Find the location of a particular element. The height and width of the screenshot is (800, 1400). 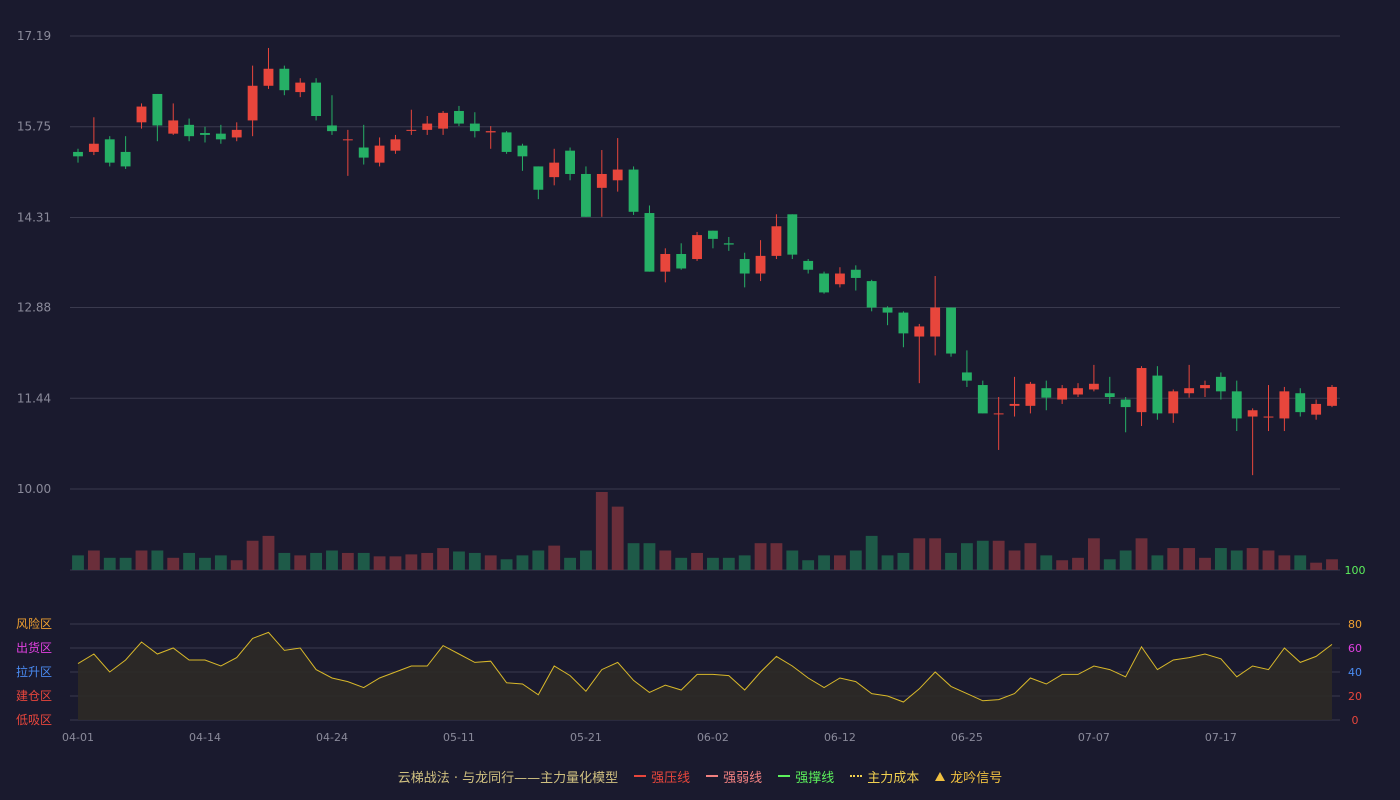

legend-label: 强压线 is located at coordinates (671, 778).